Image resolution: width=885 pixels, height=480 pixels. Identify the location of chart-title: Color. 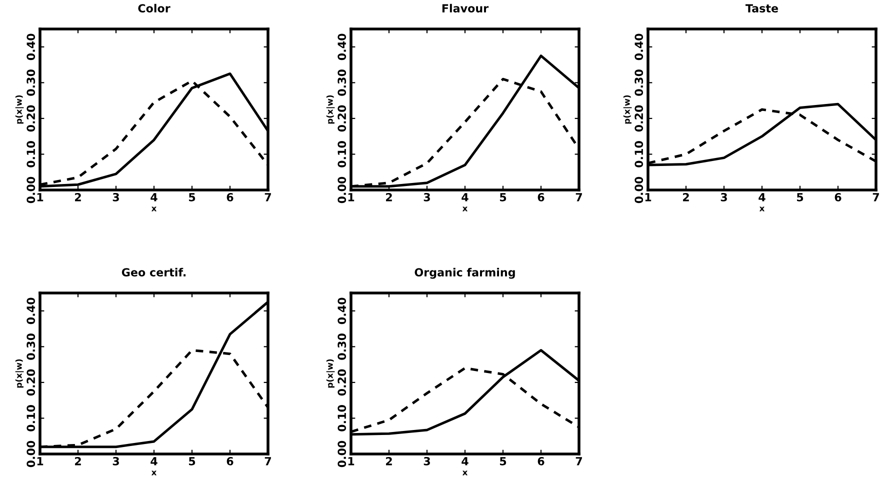
(154, 8).